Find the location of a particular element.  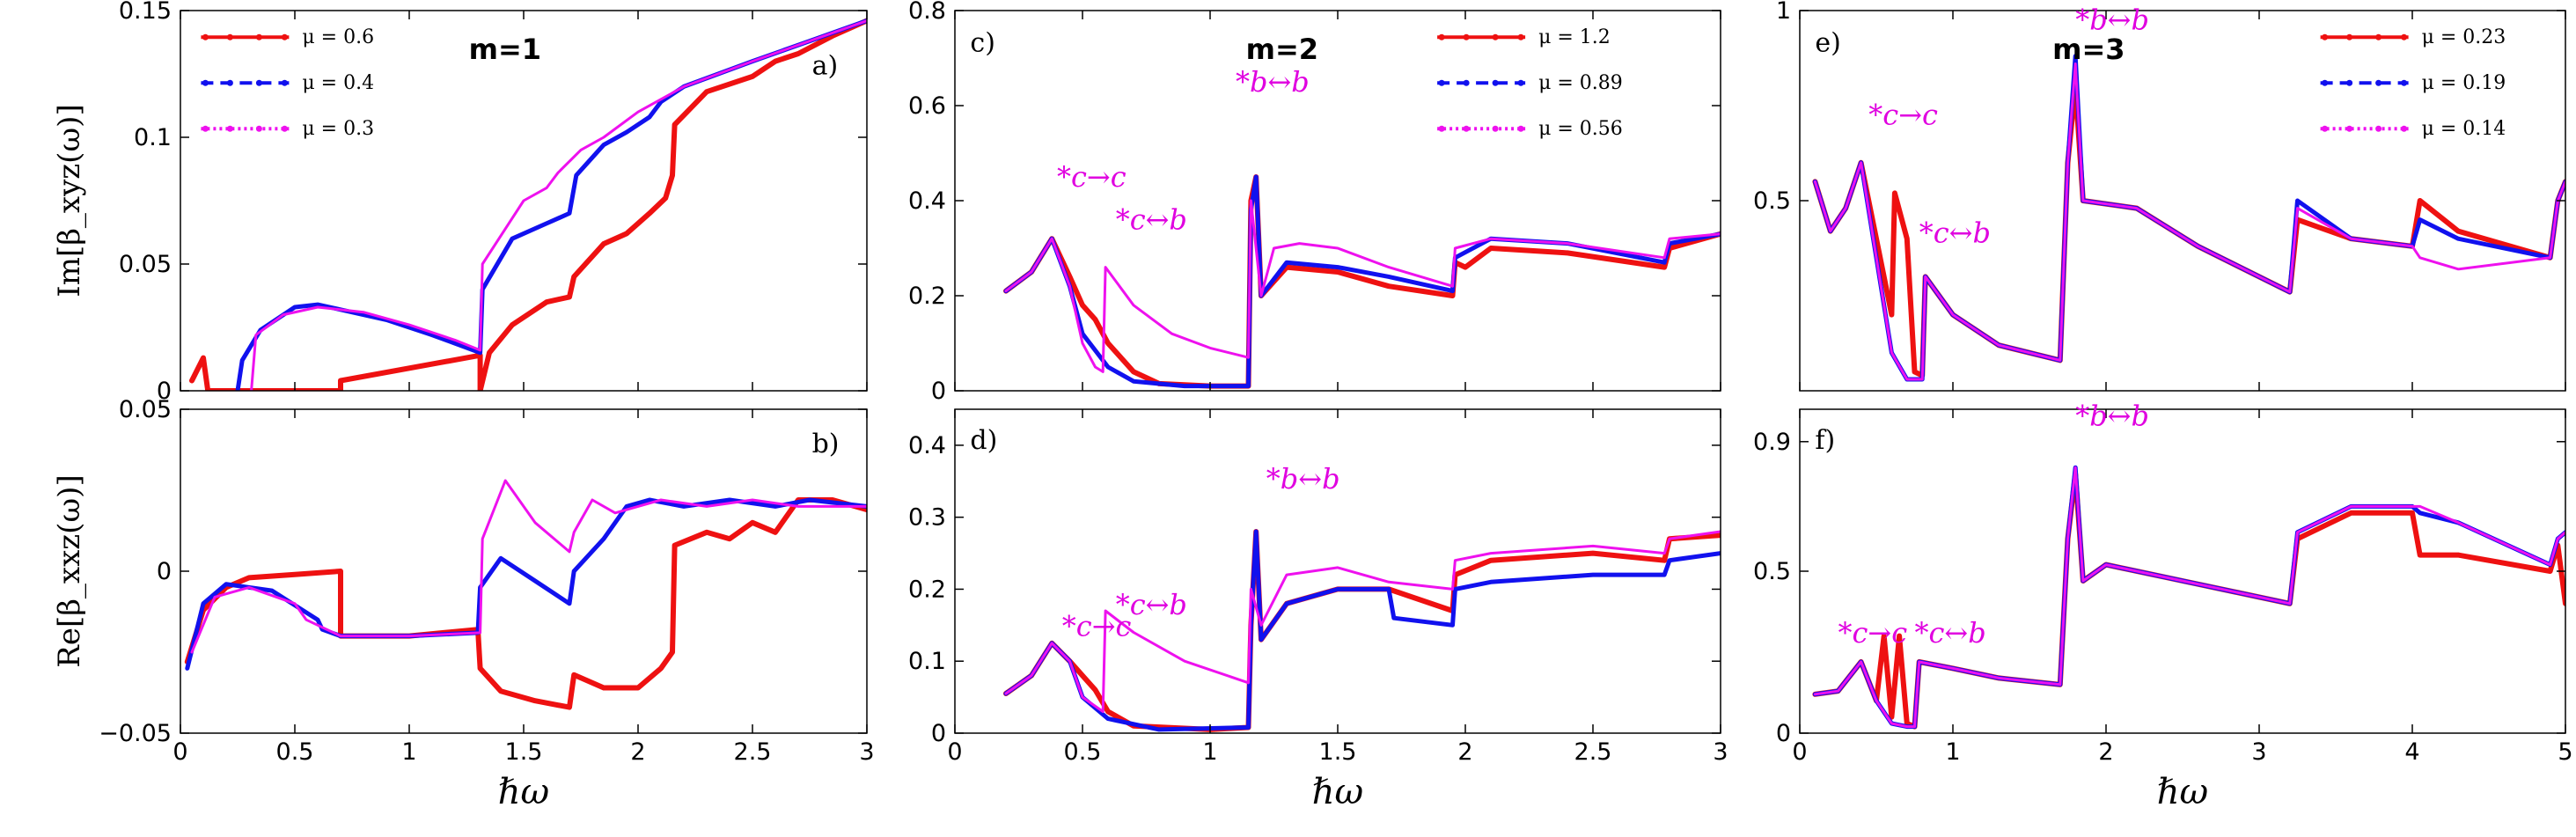

y-tick-label: 0.4 is located at coordinates (927, 201).